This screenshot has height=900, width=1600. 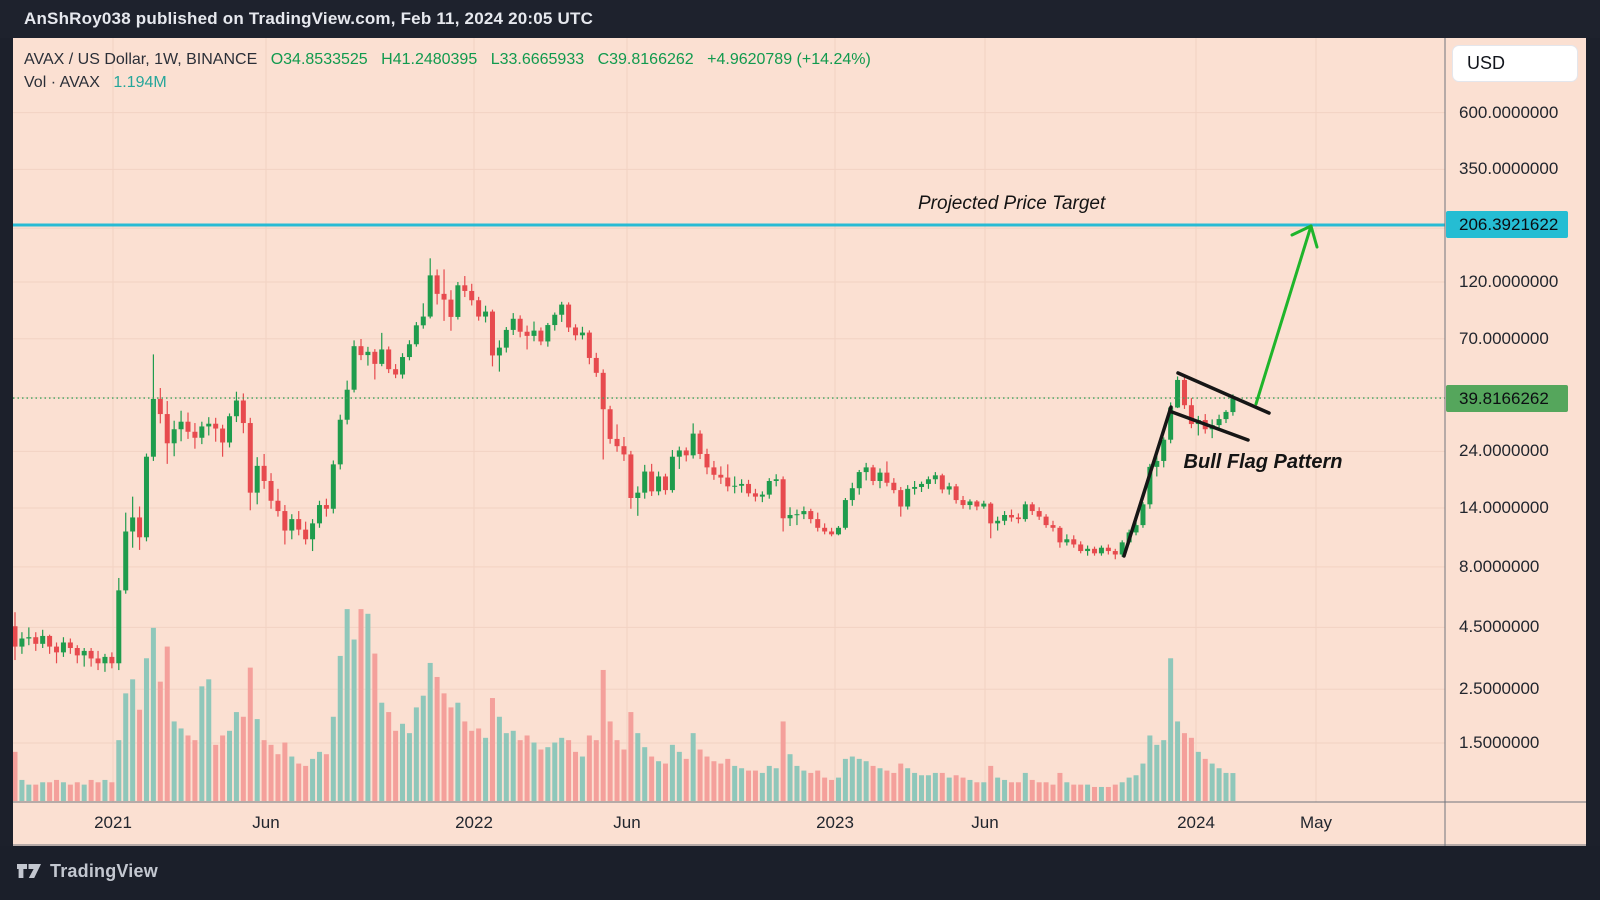 I want to click on price-tick-label: 14.0000000, so click(x=1504, y=507).